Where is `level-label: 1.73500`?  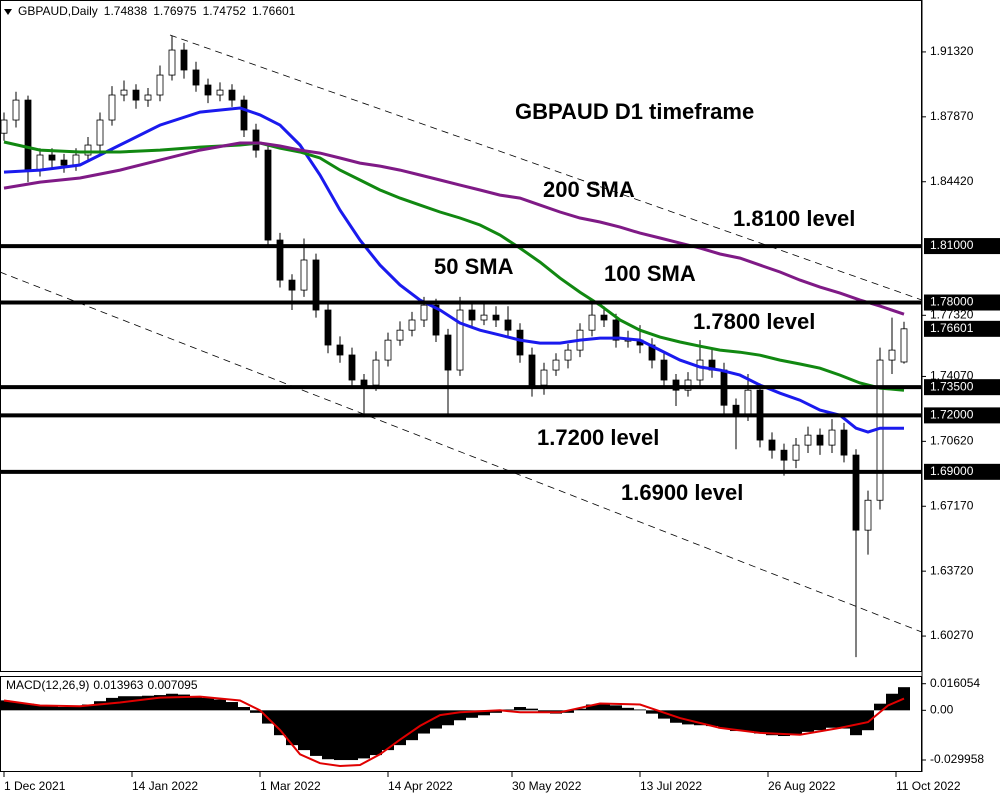 level-label: 1.73500 is located at coordinates (952, 386).